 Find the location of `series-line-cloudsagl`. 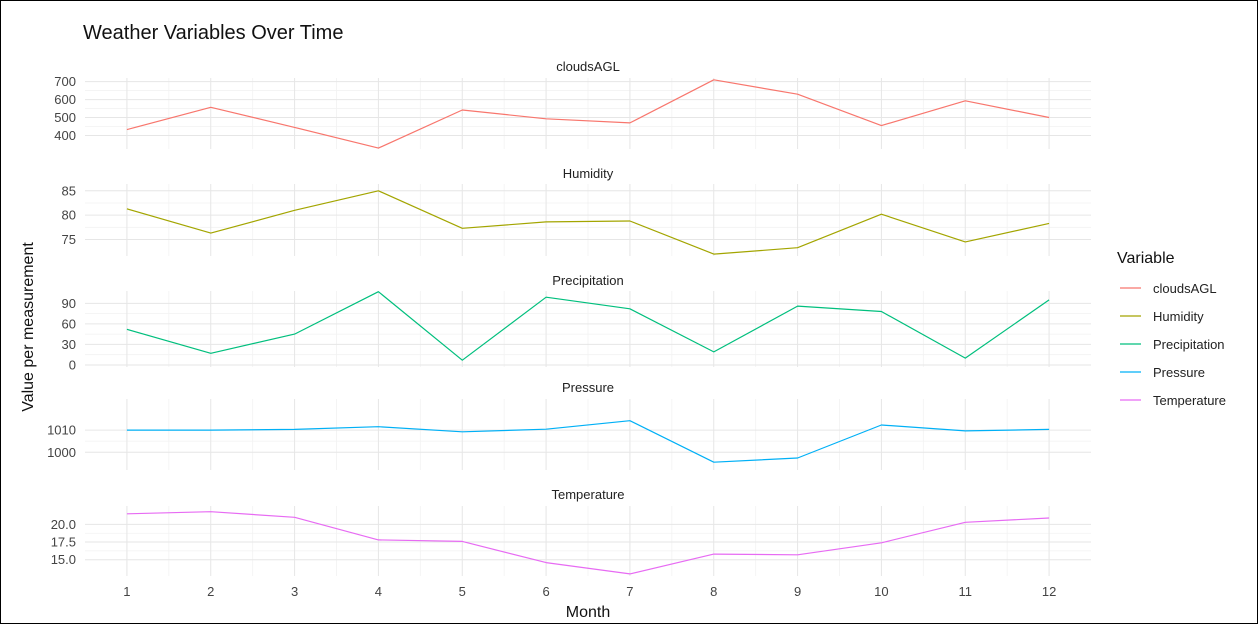

series-line-cloudsagl is located at coordinates (588, 114).